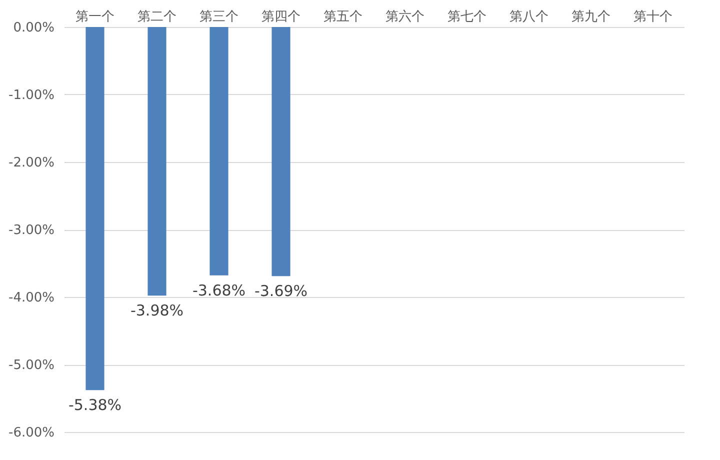  What do you see at coordinates (31, 230) in the screenshot?
I see `y-tick-label: -3.00%` at bounding box center [31, 230].